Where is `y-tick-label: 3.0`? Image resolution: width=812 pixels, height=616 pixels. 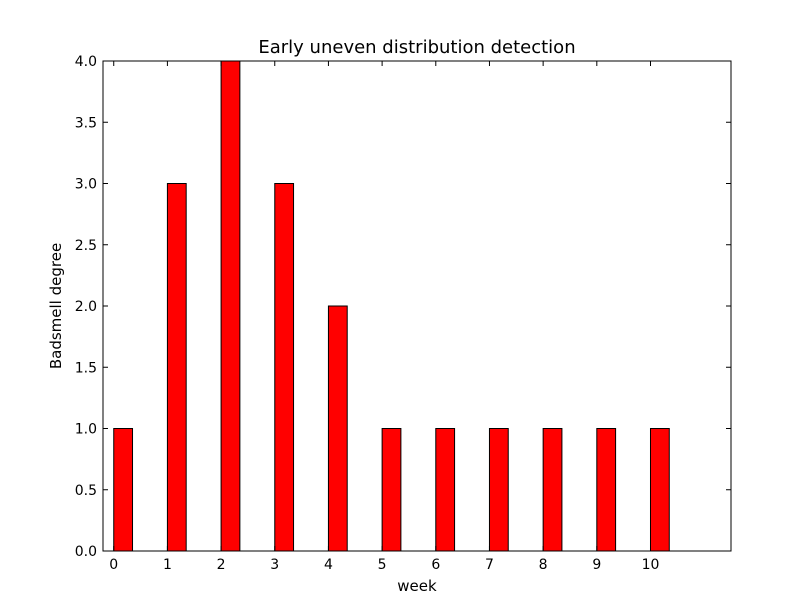 y-tick-label: 3.0 is located at coordinates (86, 185).